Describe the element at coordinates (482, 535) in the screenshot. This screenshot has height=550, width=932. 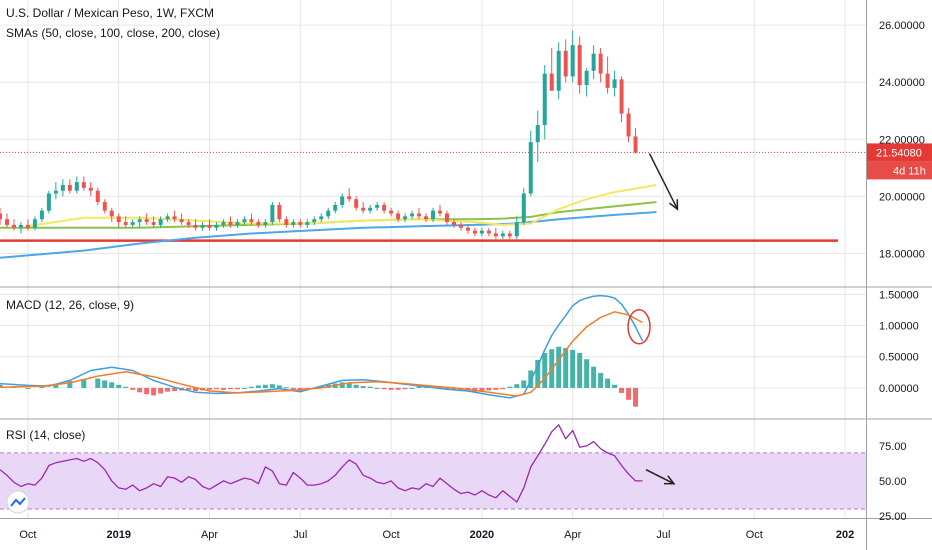
I see `time-axis-label: 2020` at that location.